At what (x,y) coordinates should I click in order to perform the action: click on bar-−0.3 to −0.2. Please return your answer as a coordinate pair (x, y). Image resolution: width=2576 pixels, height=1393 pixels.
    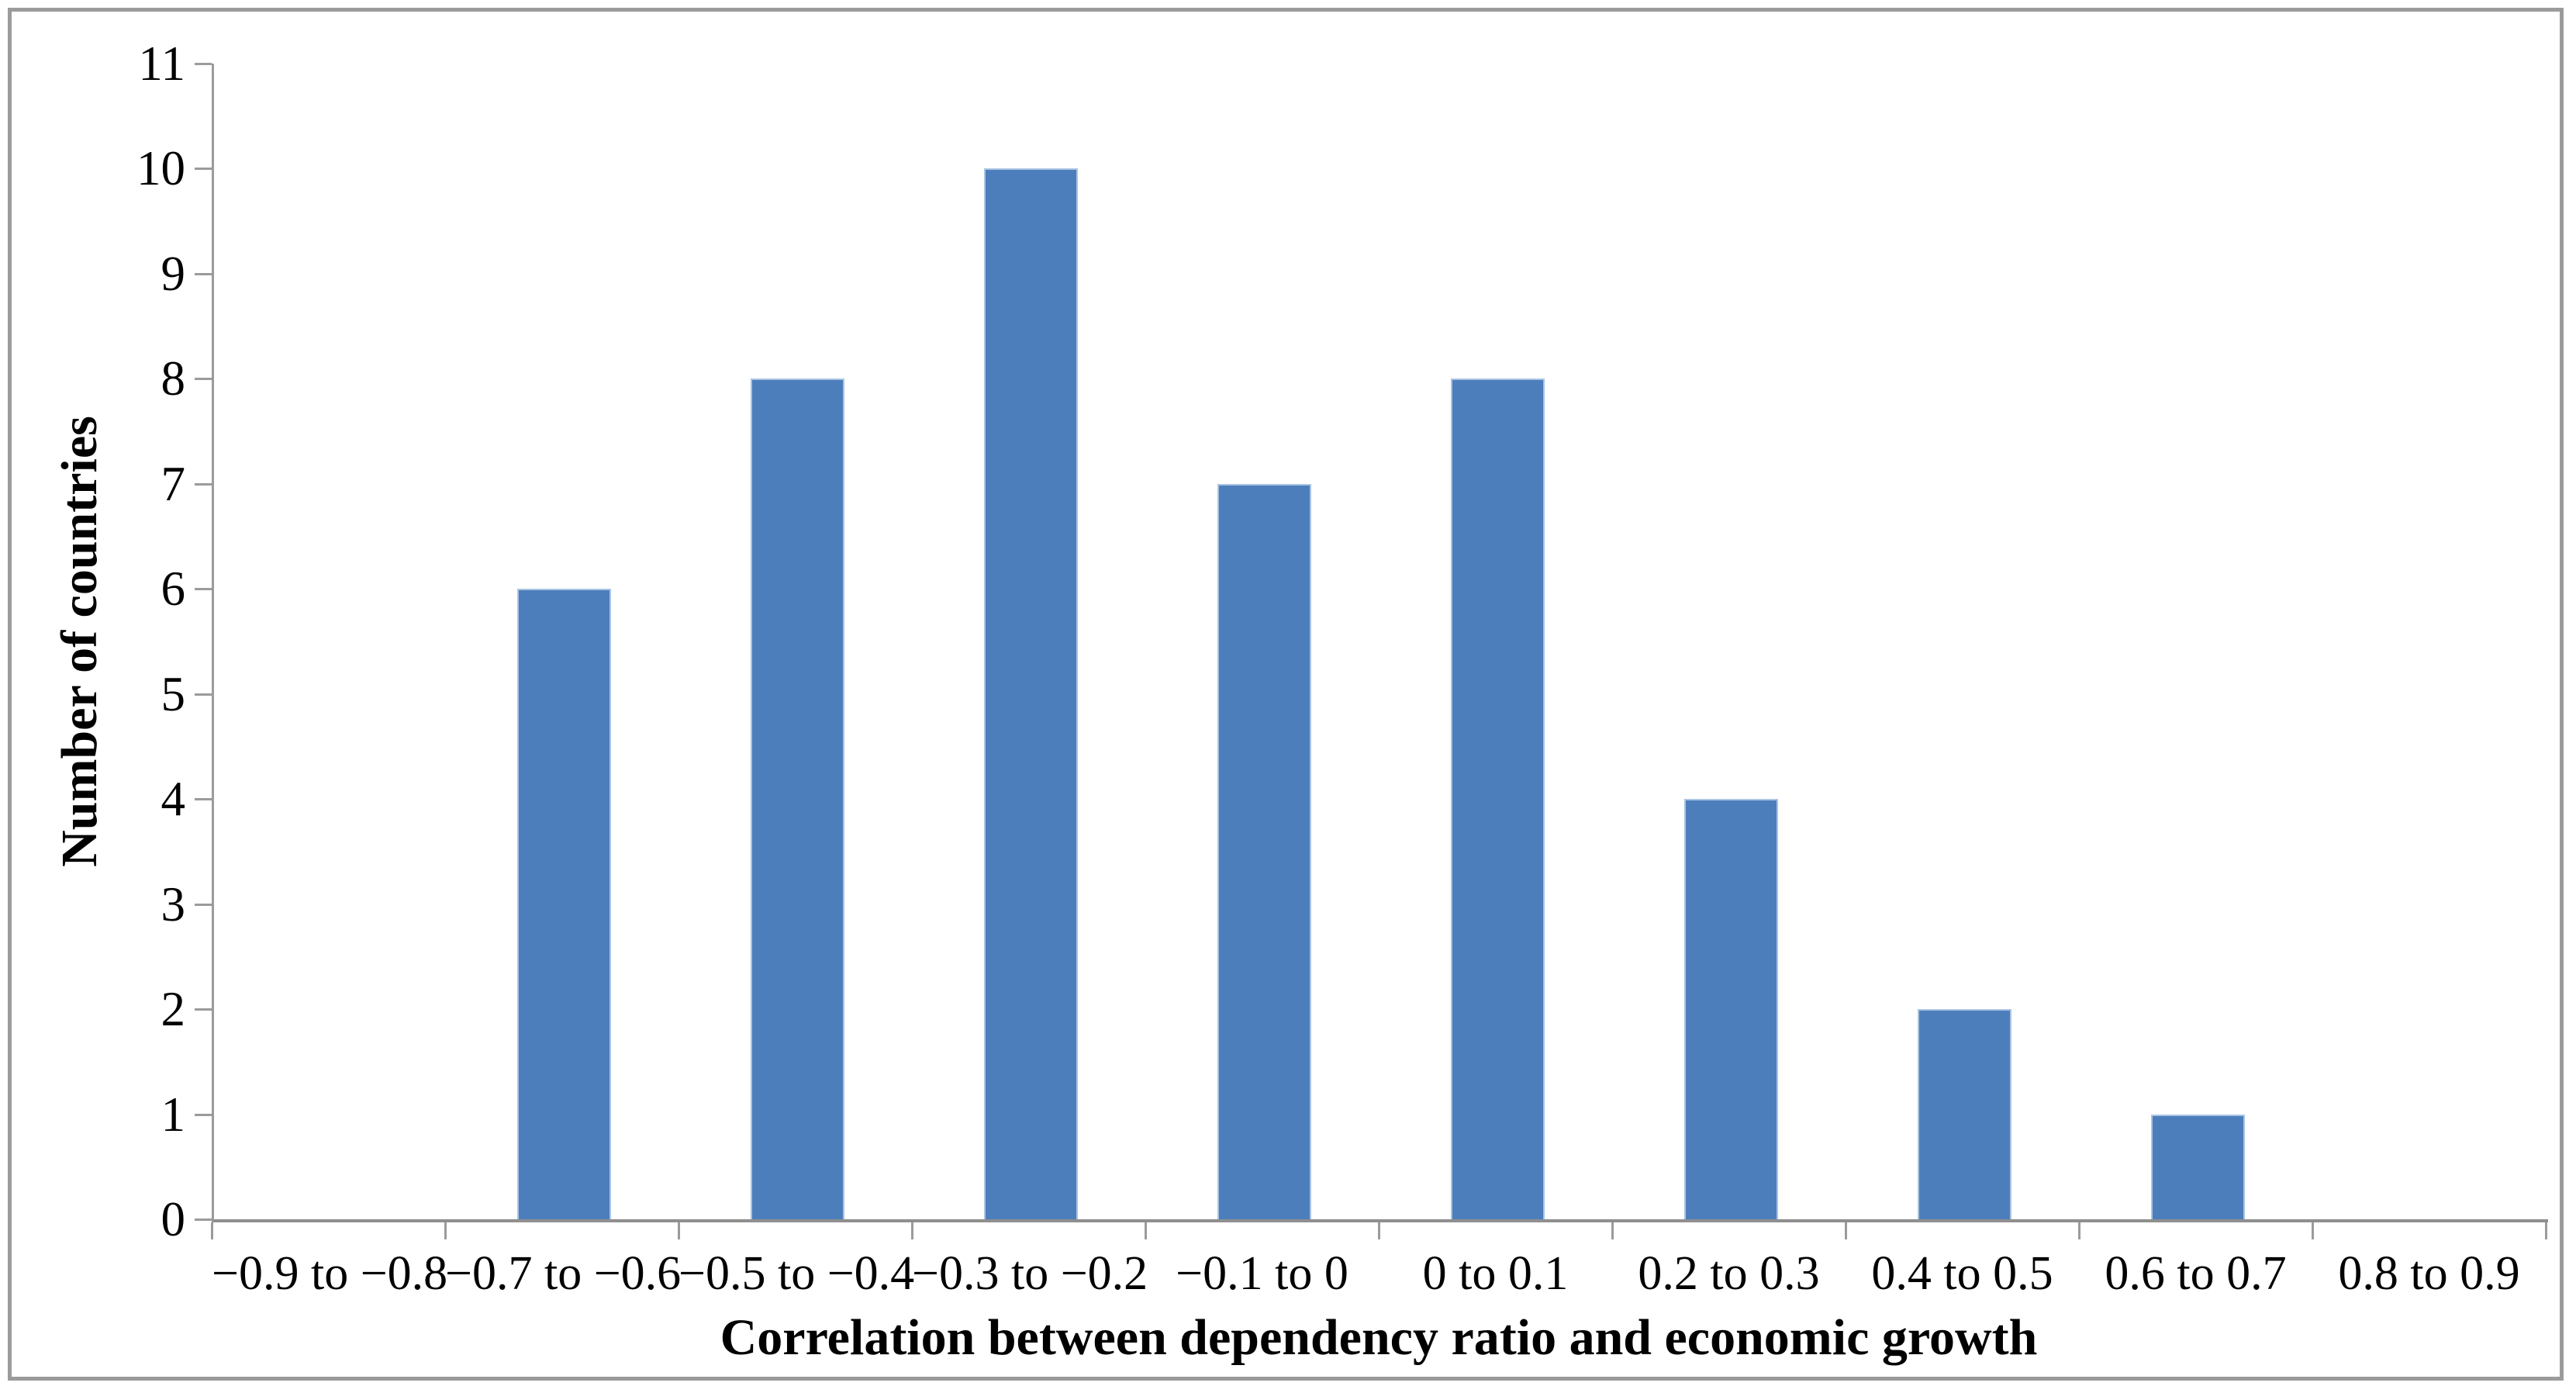
    Looking at the image, I should click on (1031, 693).